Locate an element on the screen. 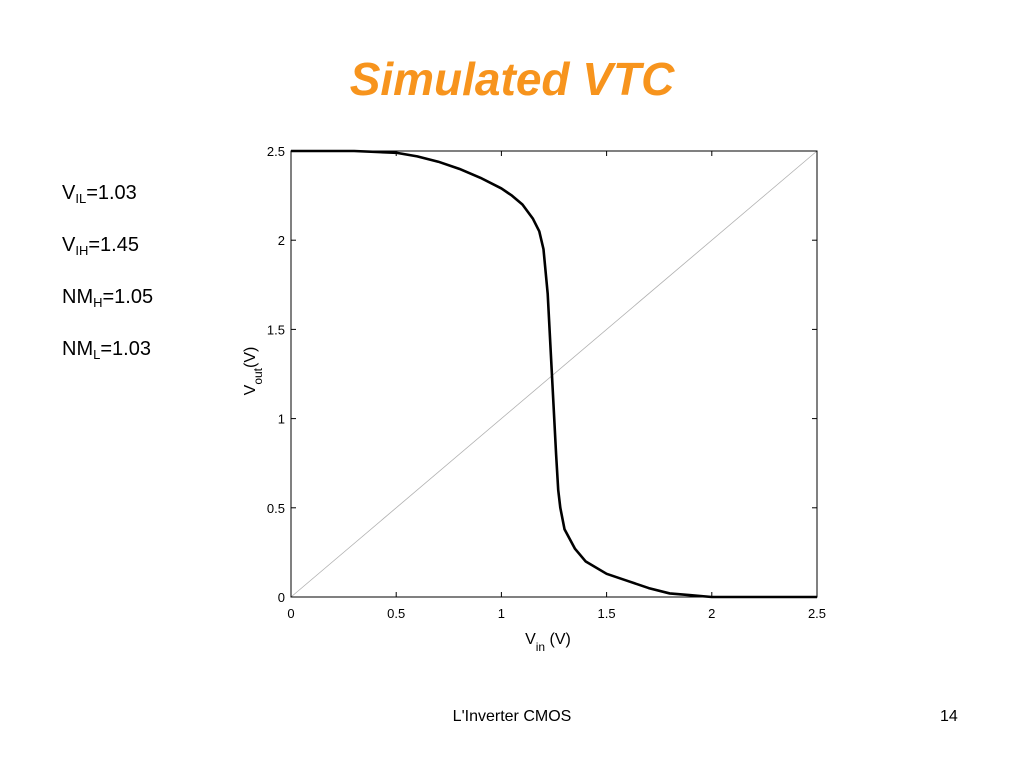 The height and width of the screenshot is (768, 1024). metric-vil: VIL=1.03 is located at coordinates (107, 196).